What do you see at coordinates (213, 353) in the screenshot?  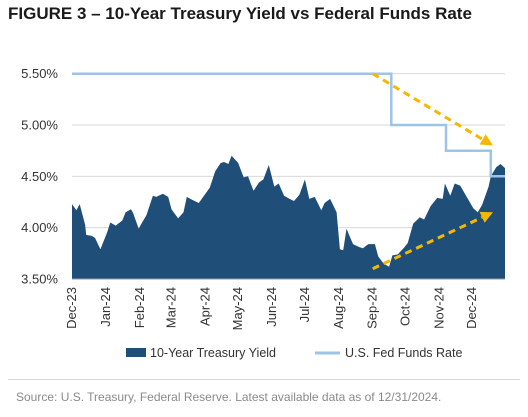 I see `legend-label-yield: 10-Year Treasury Yield` at bounding box center [213, 353].